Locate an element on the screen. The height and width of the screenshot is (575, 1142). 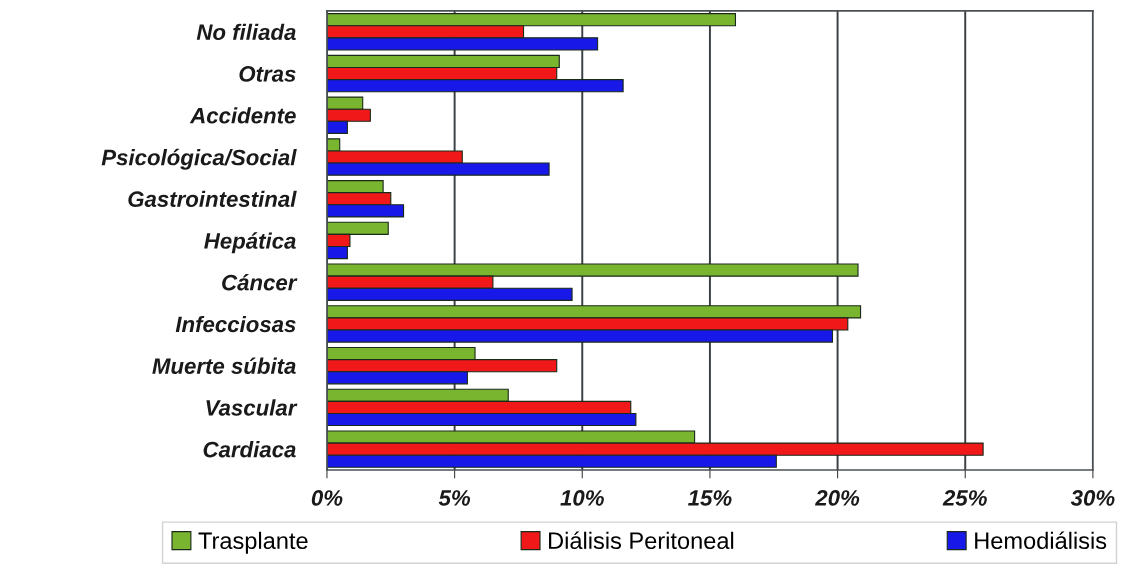
legend-label: Diálisis Peritoneal is located at coordinates (641, 540).